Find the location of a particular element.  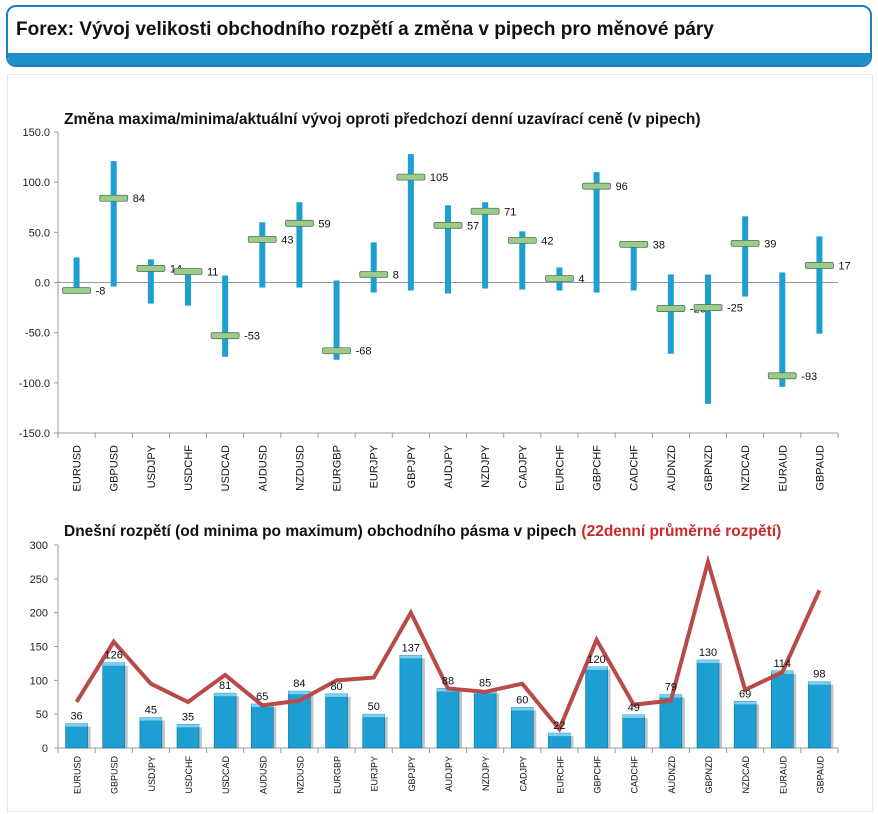

chart1-data-label: -25 is located at coordinates (735, 309).